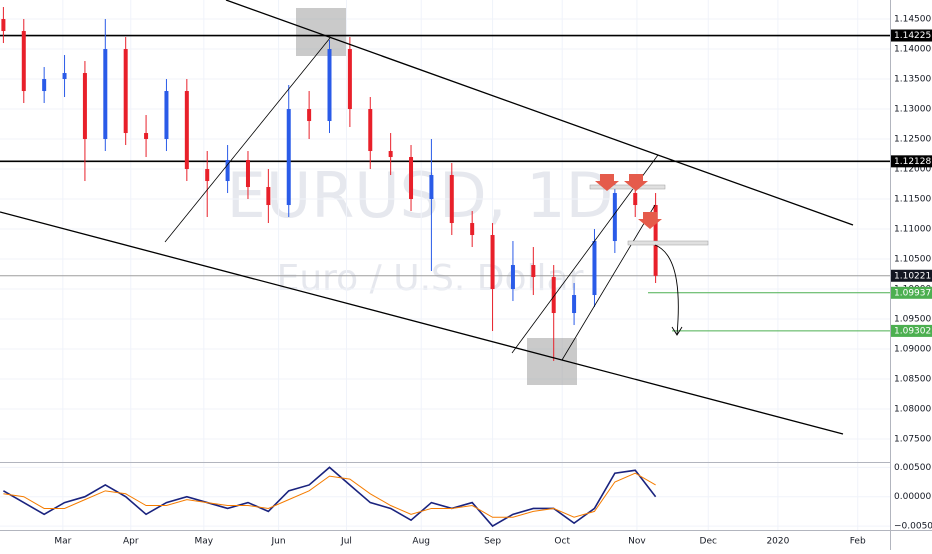 The width and height of the screenshot is (932, 554). What do you see at coordinates (278, 542) in the screenshot?
I see `x-tick-label: Jun` at bounding box center [278, 542].